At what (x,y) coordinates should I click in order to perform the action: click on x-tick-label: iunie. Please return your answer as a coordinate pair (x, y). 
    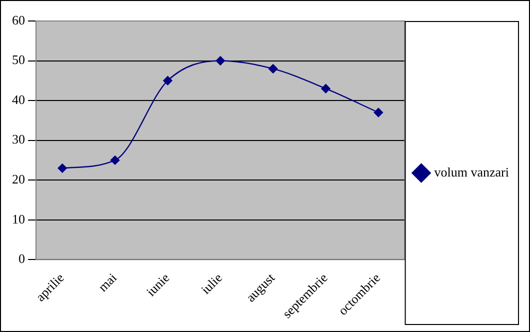
    Looking at the image, I should click on (157, 285).